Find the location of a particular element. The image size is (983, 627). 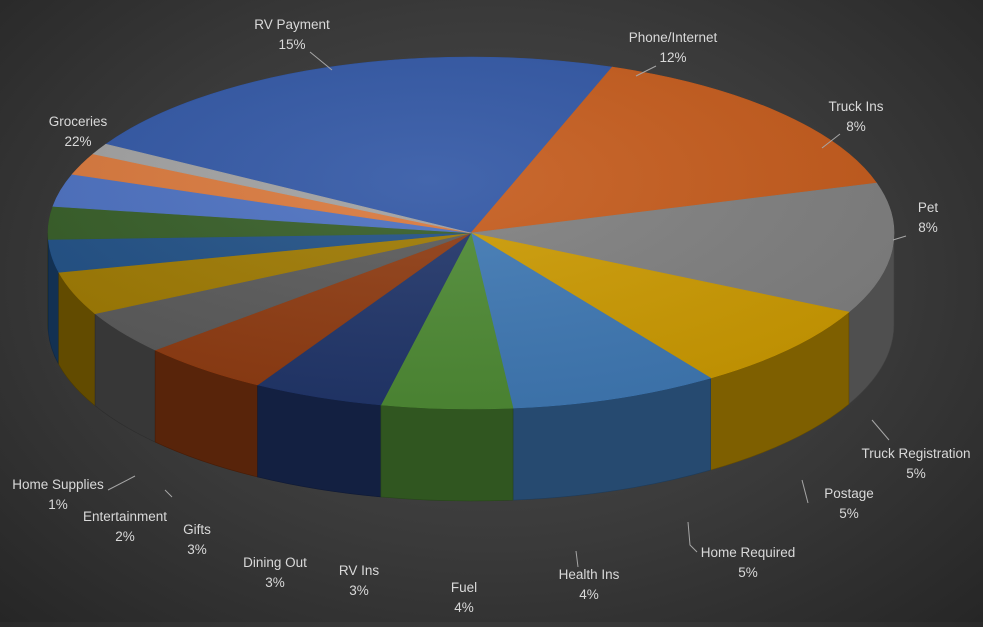

data-label-groceries-name: Groceries is located at coordinates (78, 121).